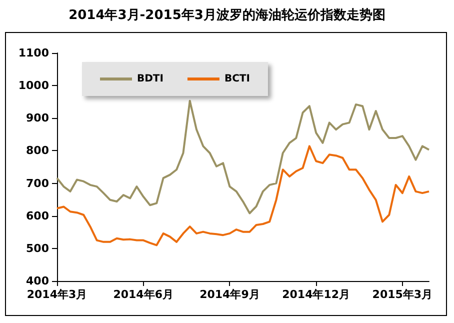 The image size is (454, 323). What do you see at coordinates (38, 118) in the screenshot?
I see `y-tick-label: 900` at bounding box center [38, 118].